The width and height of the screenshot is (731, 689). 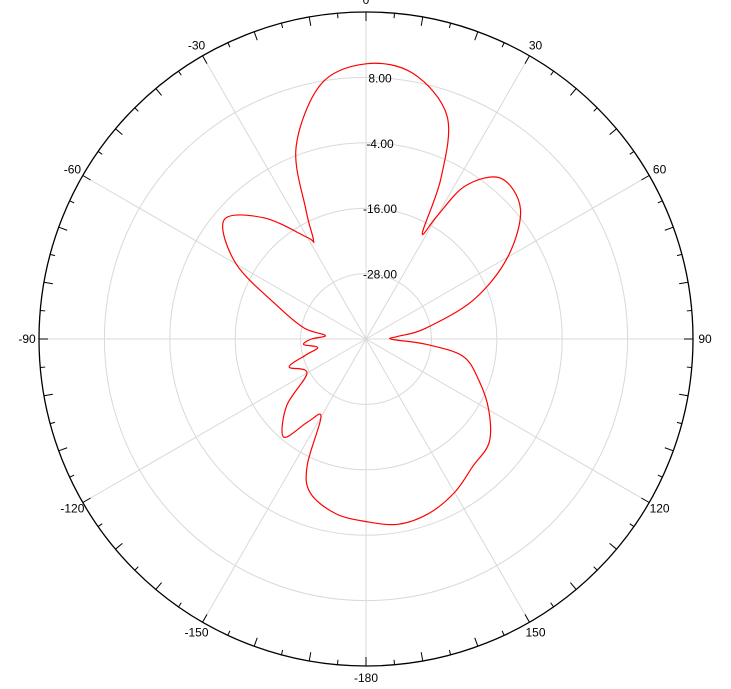 I want to click on angle-tick-label: 90, so click(x=705, y=339).